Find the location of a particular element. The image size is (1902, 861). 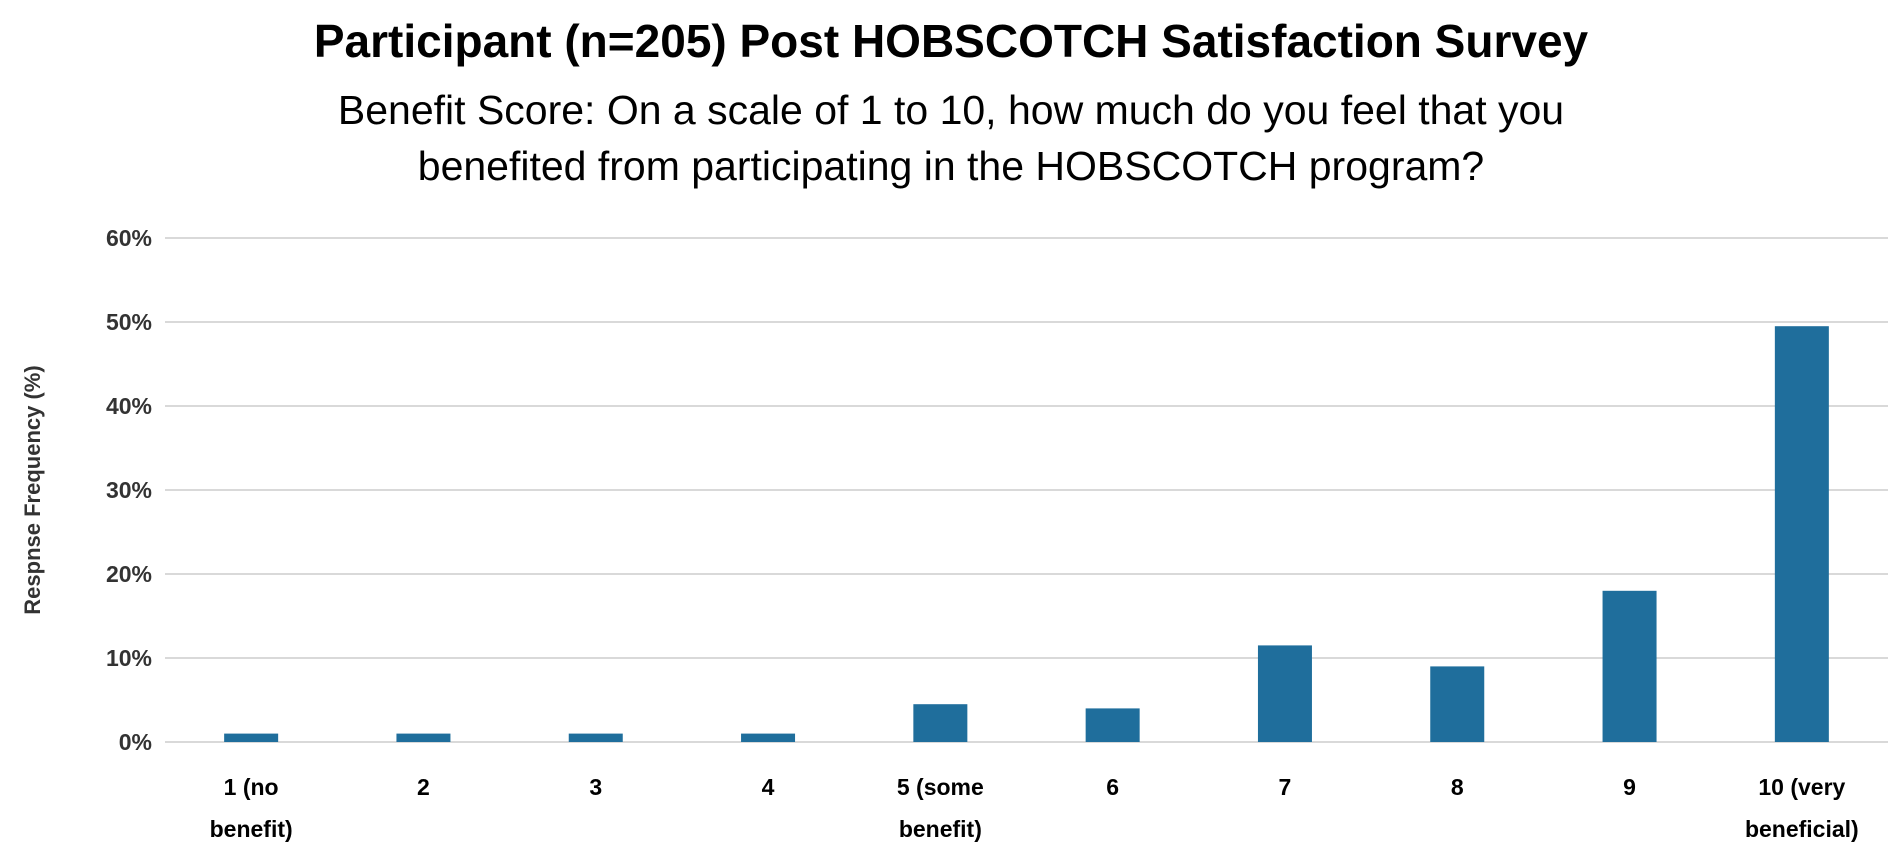

y-tick-label: 0% is located at coordinates (135, 742).